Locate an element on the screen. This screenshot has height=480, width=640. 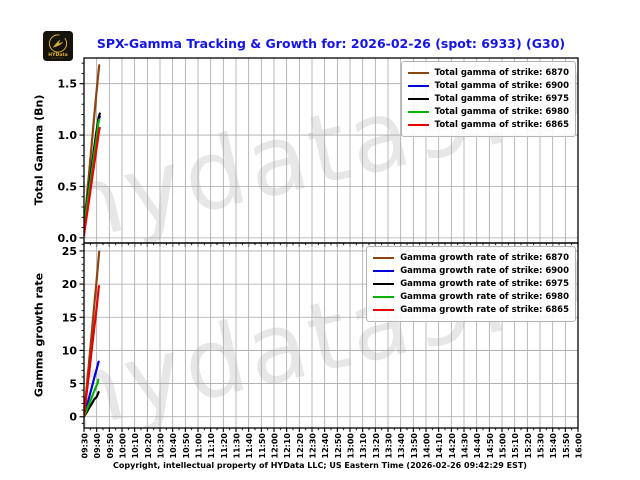
y-tick-label: 0.5 is located at coordinates (68, 186).